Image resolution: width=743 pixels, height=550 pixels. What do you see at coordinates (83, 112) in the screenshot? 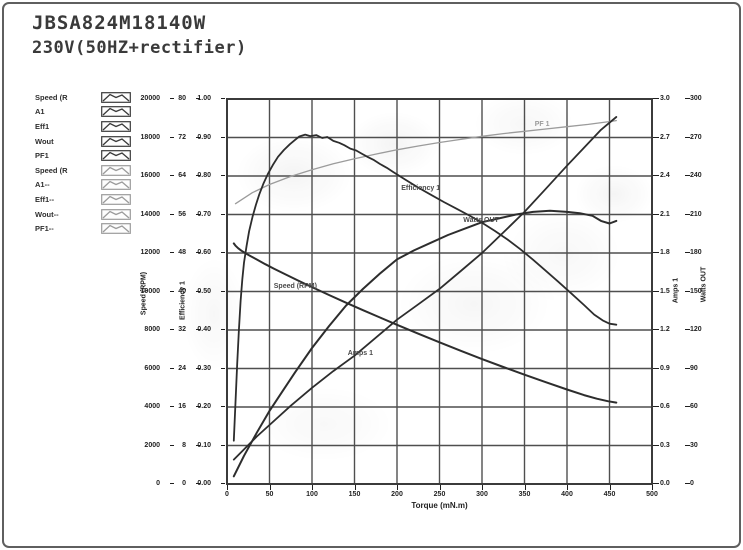
I see `legend-item-1: A1` at bounding box center [83, 112].